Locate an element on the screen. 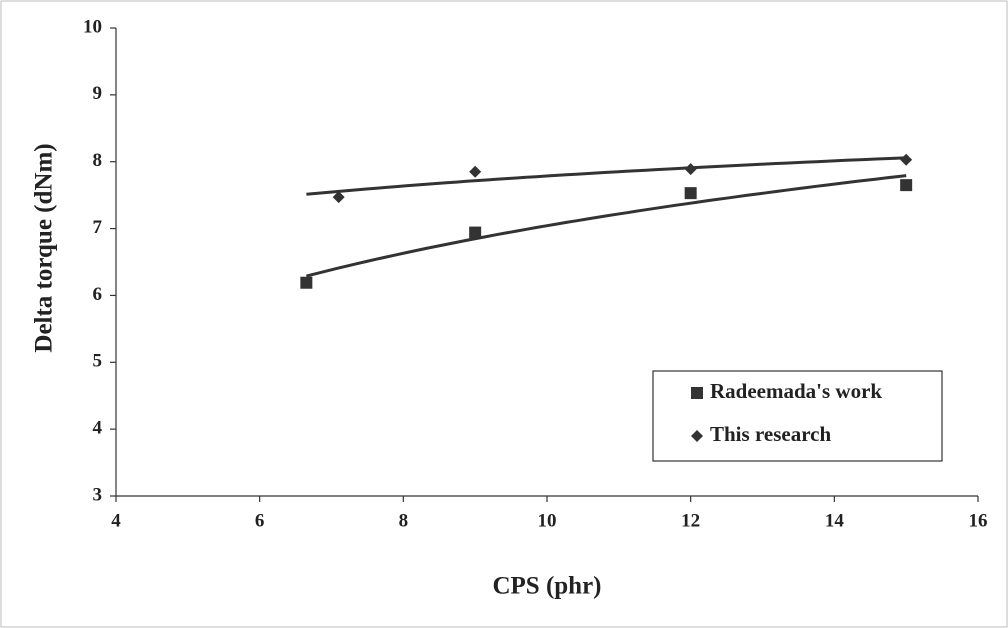 This screenshot has width=1008, height=628. y-tick-label: 7 is located at coordinates (98, 227).